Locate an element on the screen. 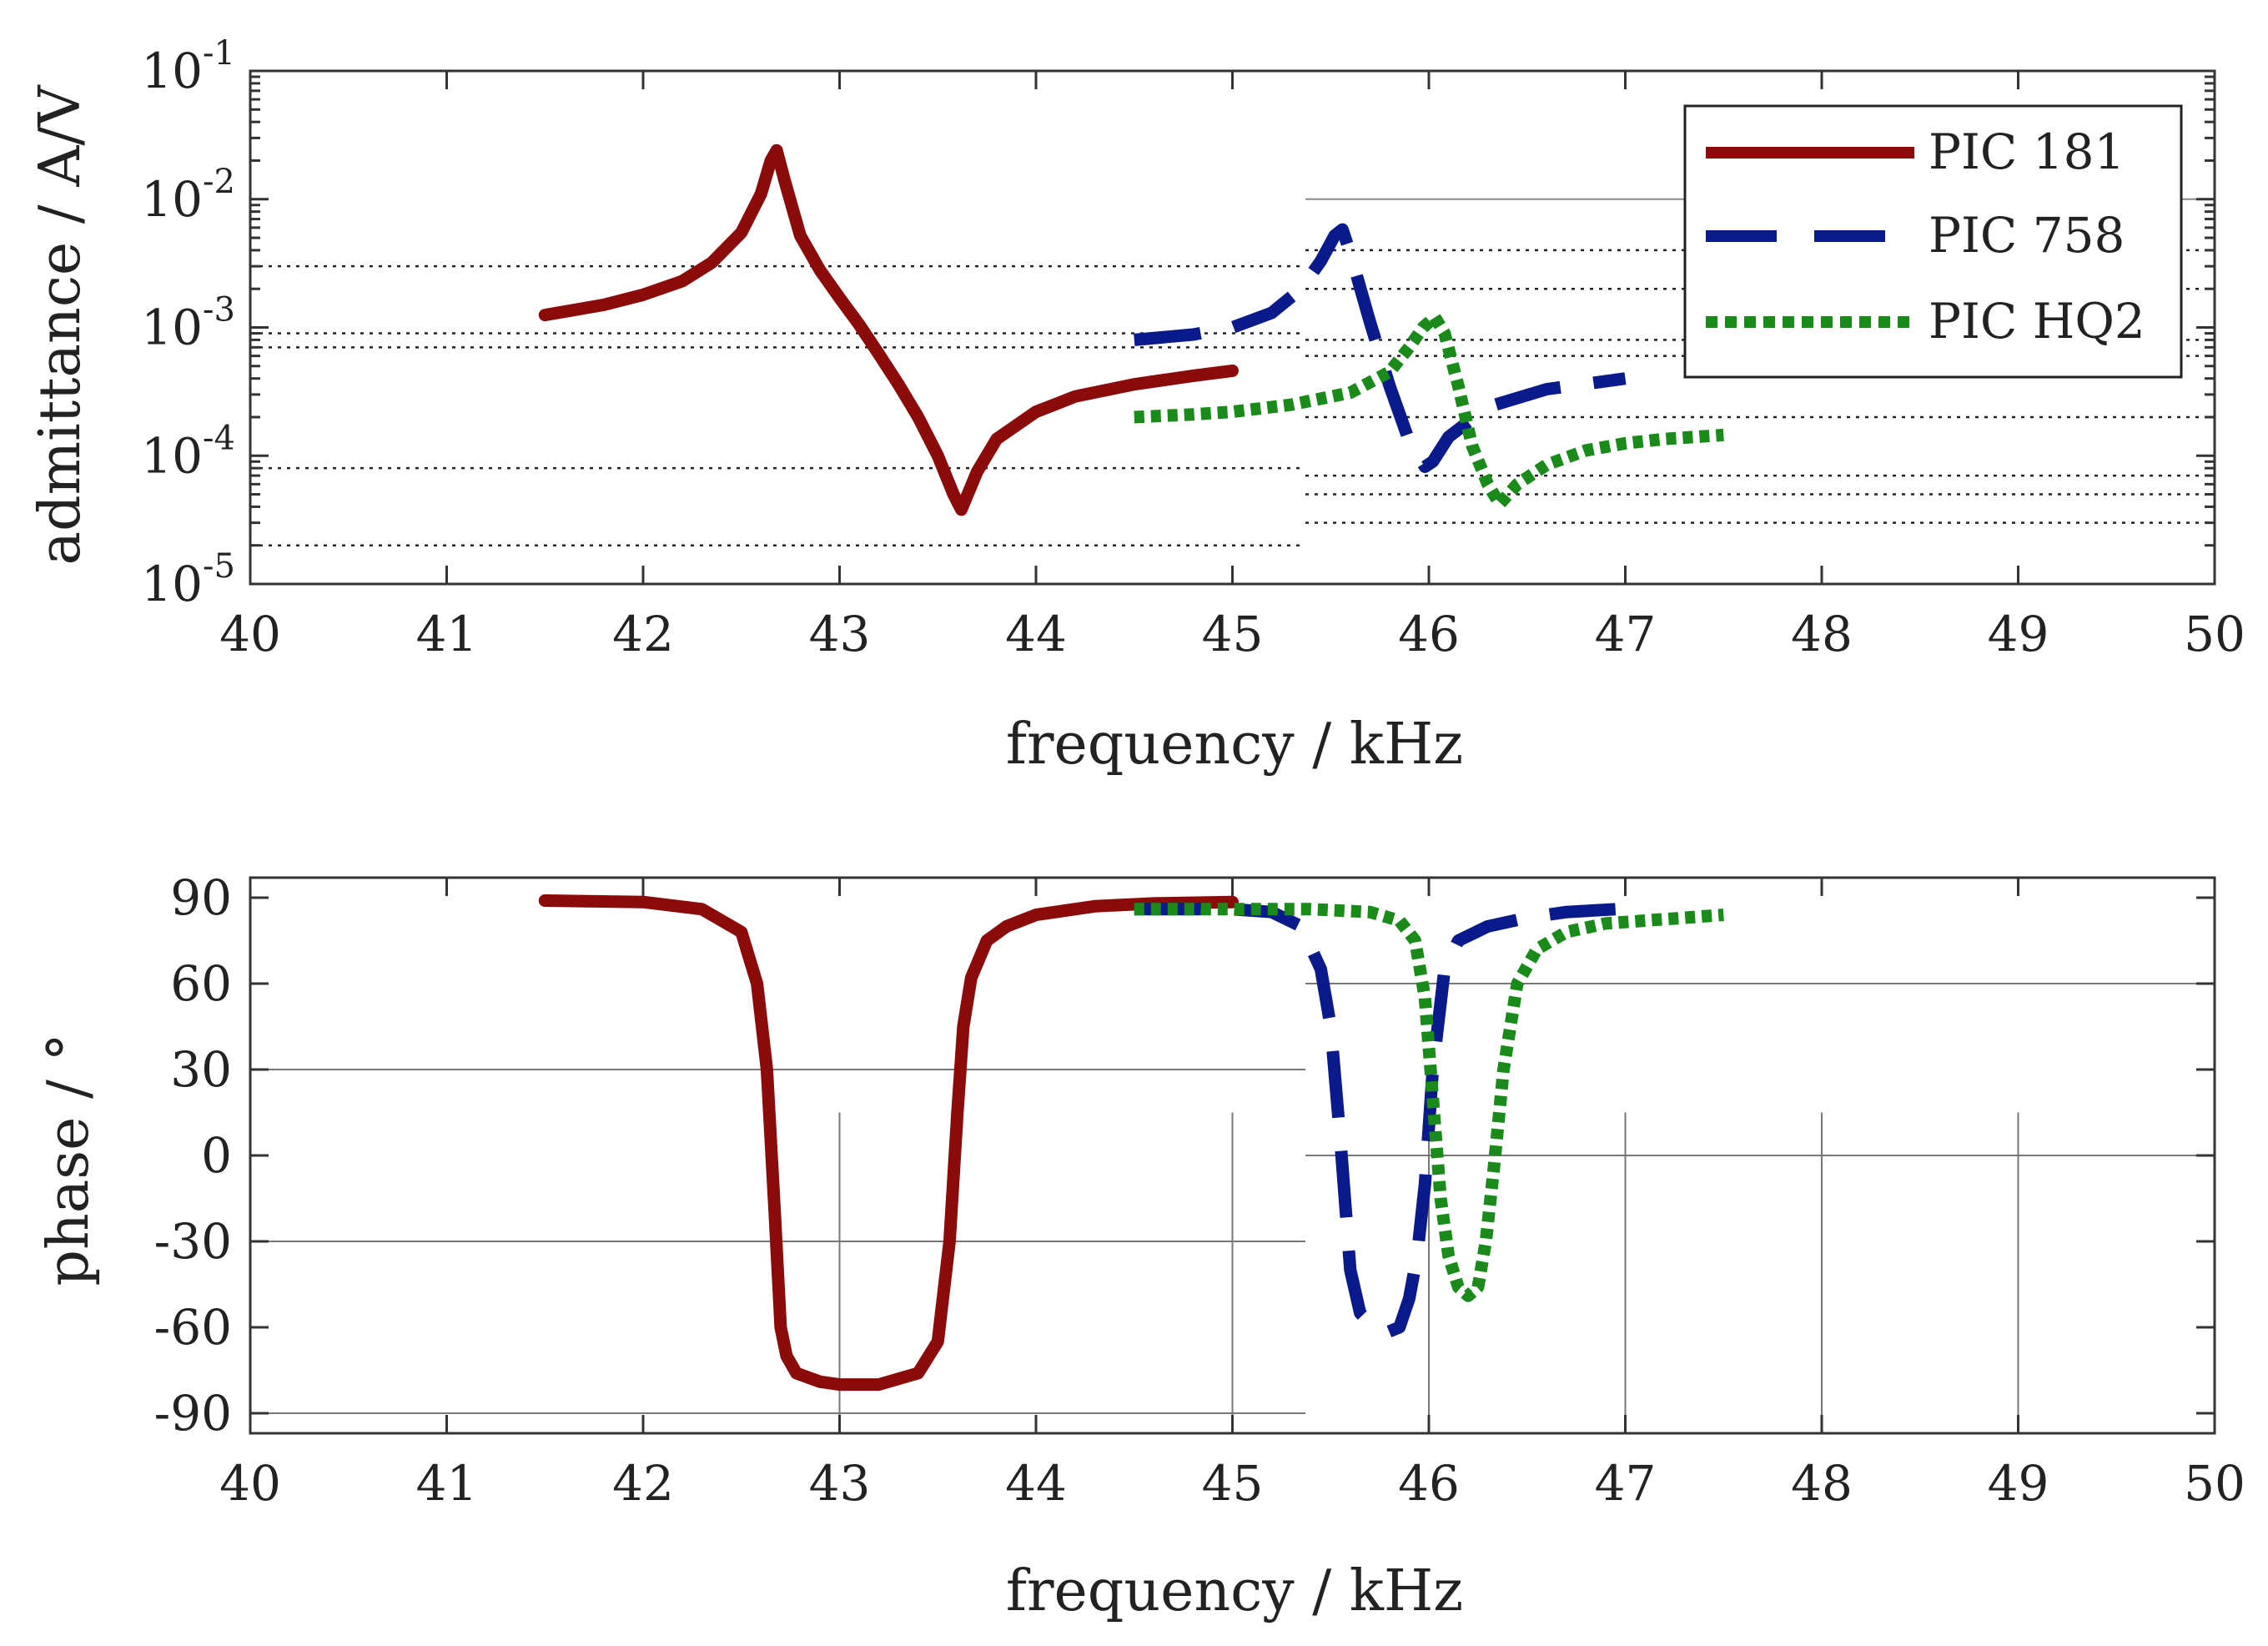 The image size is (2268, 1646). y-tick-label-1e-5: 10⁻⁵ is located at coordinates (188, 579).